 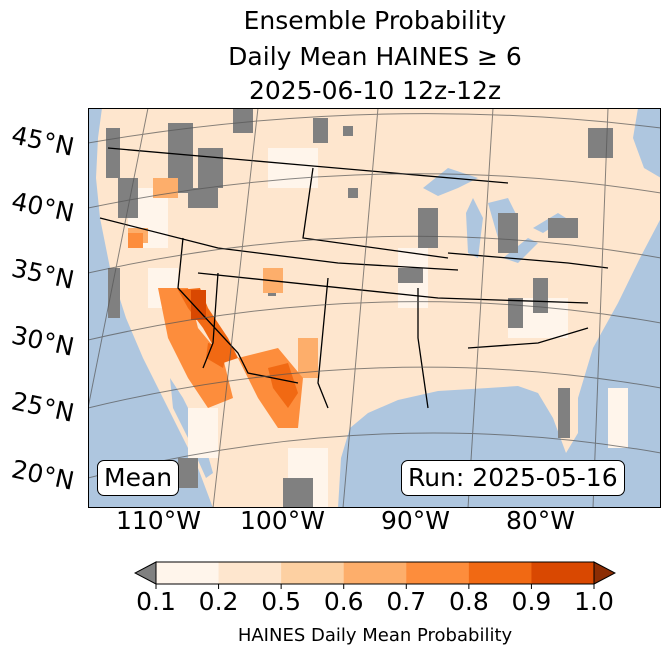 I want to click on lat-label-25n: 25°N, so click(x=42, y=407).